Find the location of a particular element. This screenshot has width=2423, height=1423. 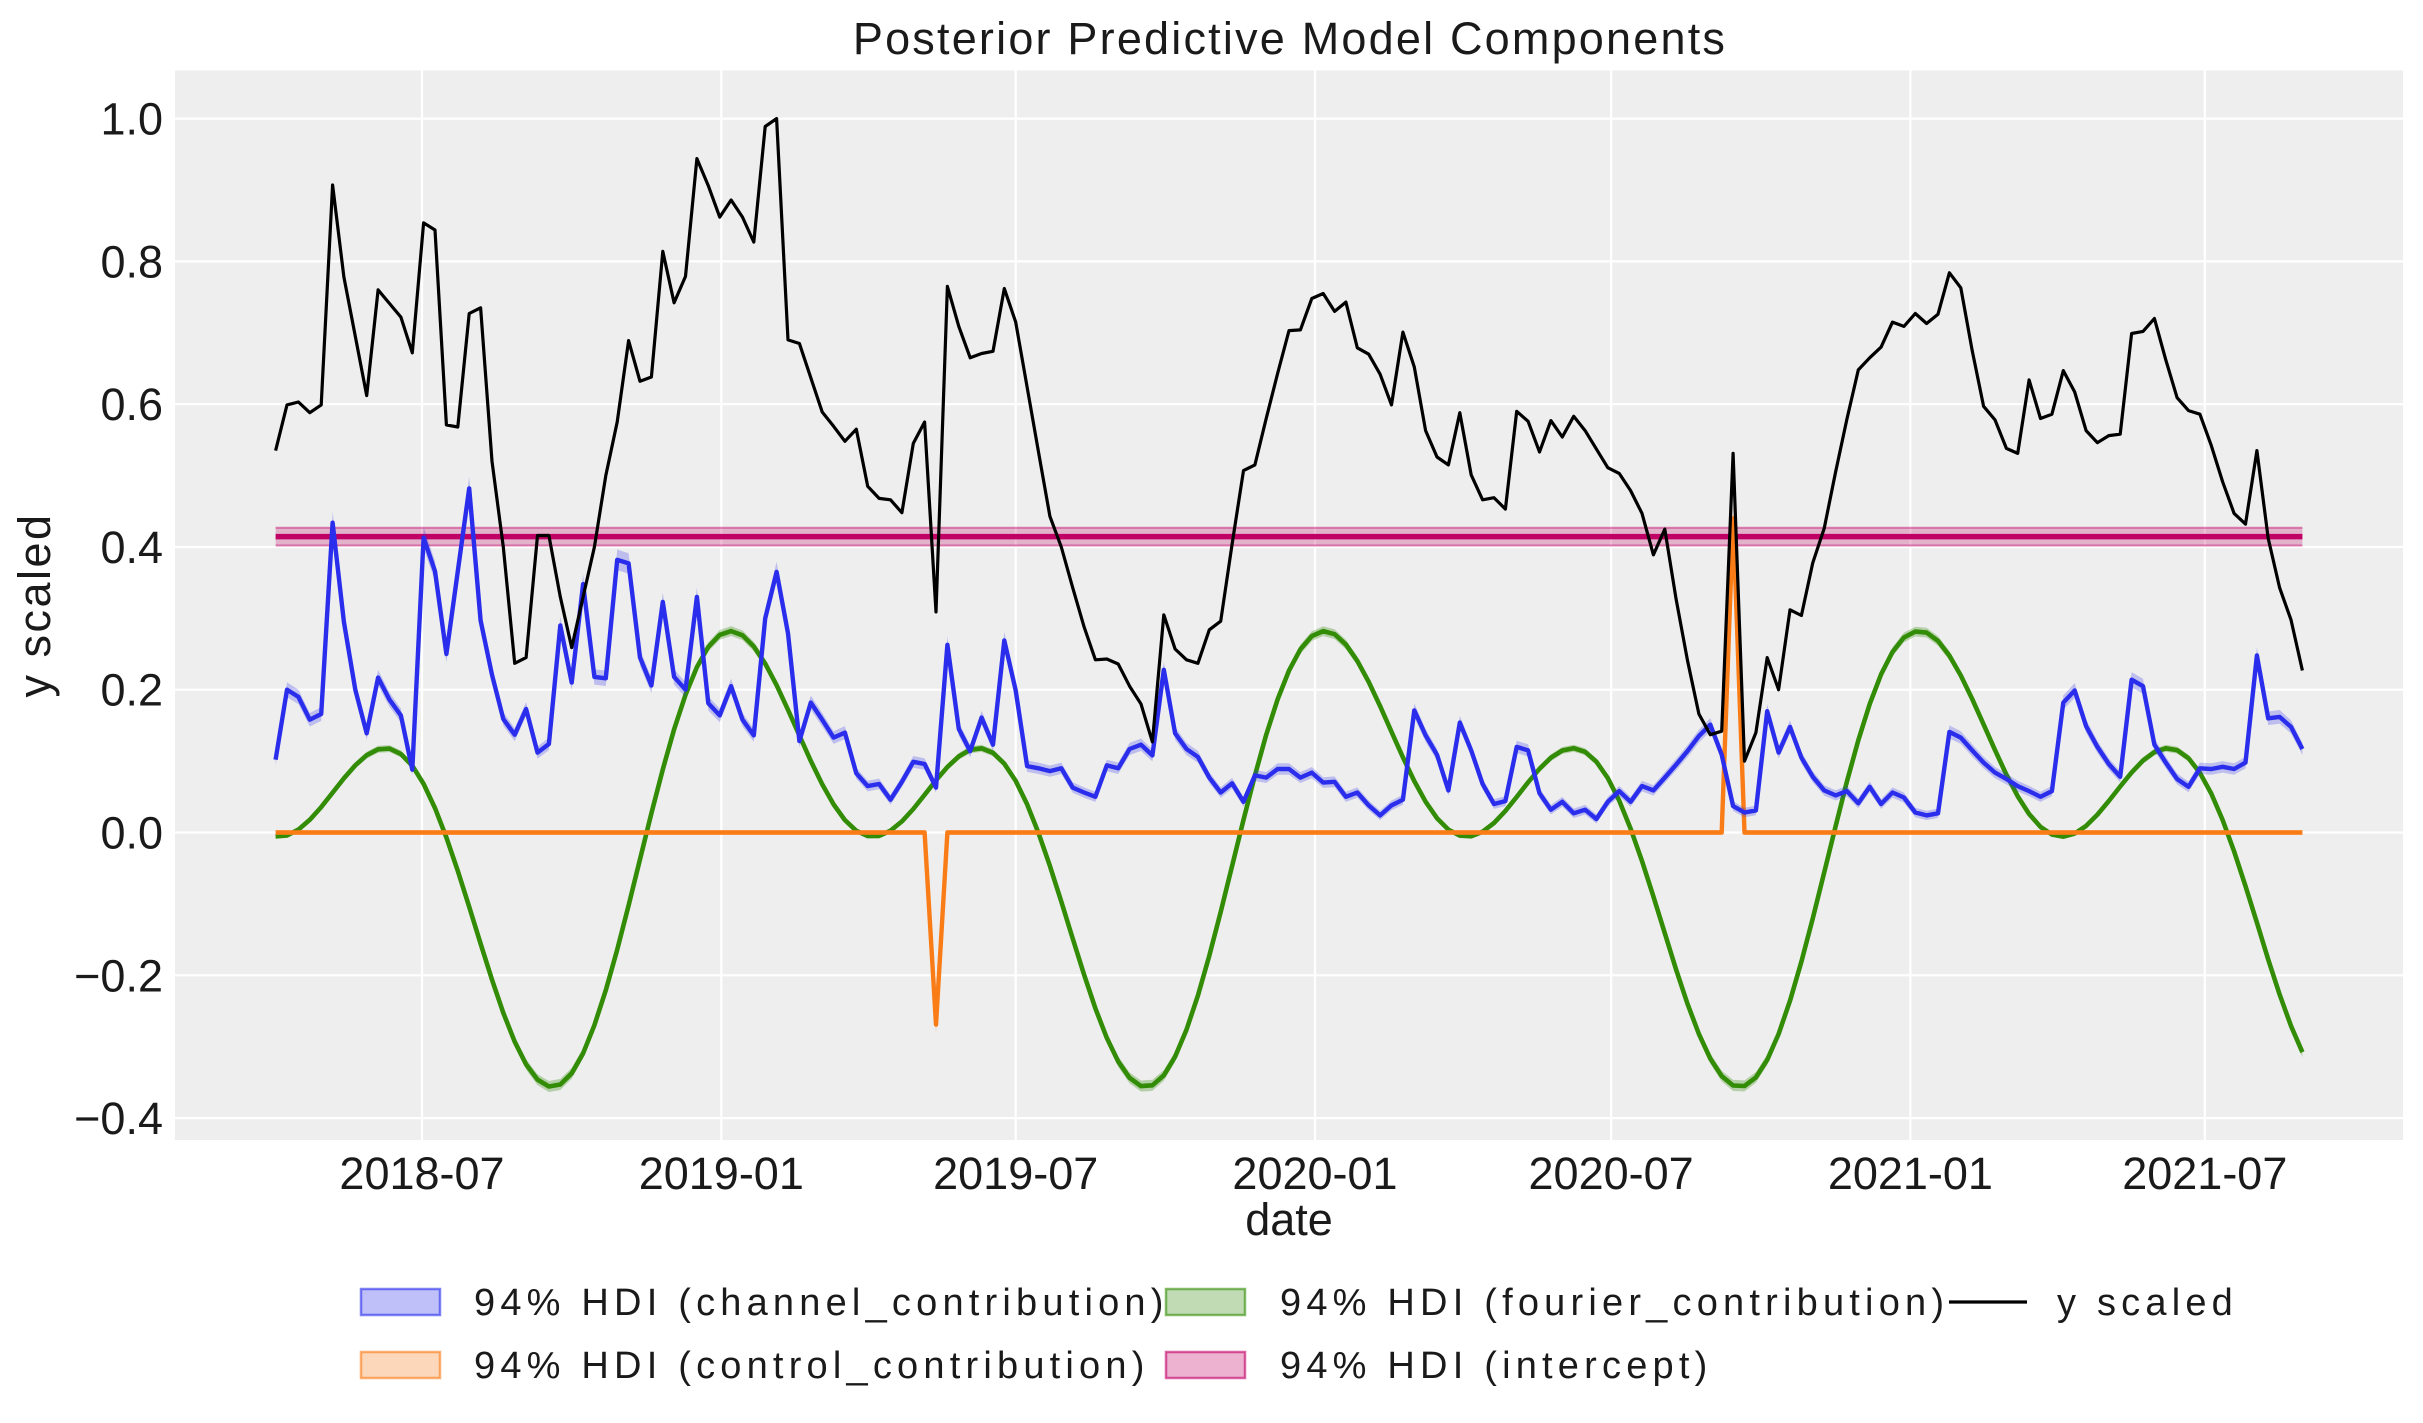

svg-text: 2021-01 is located at coordinates (1910, 1173).